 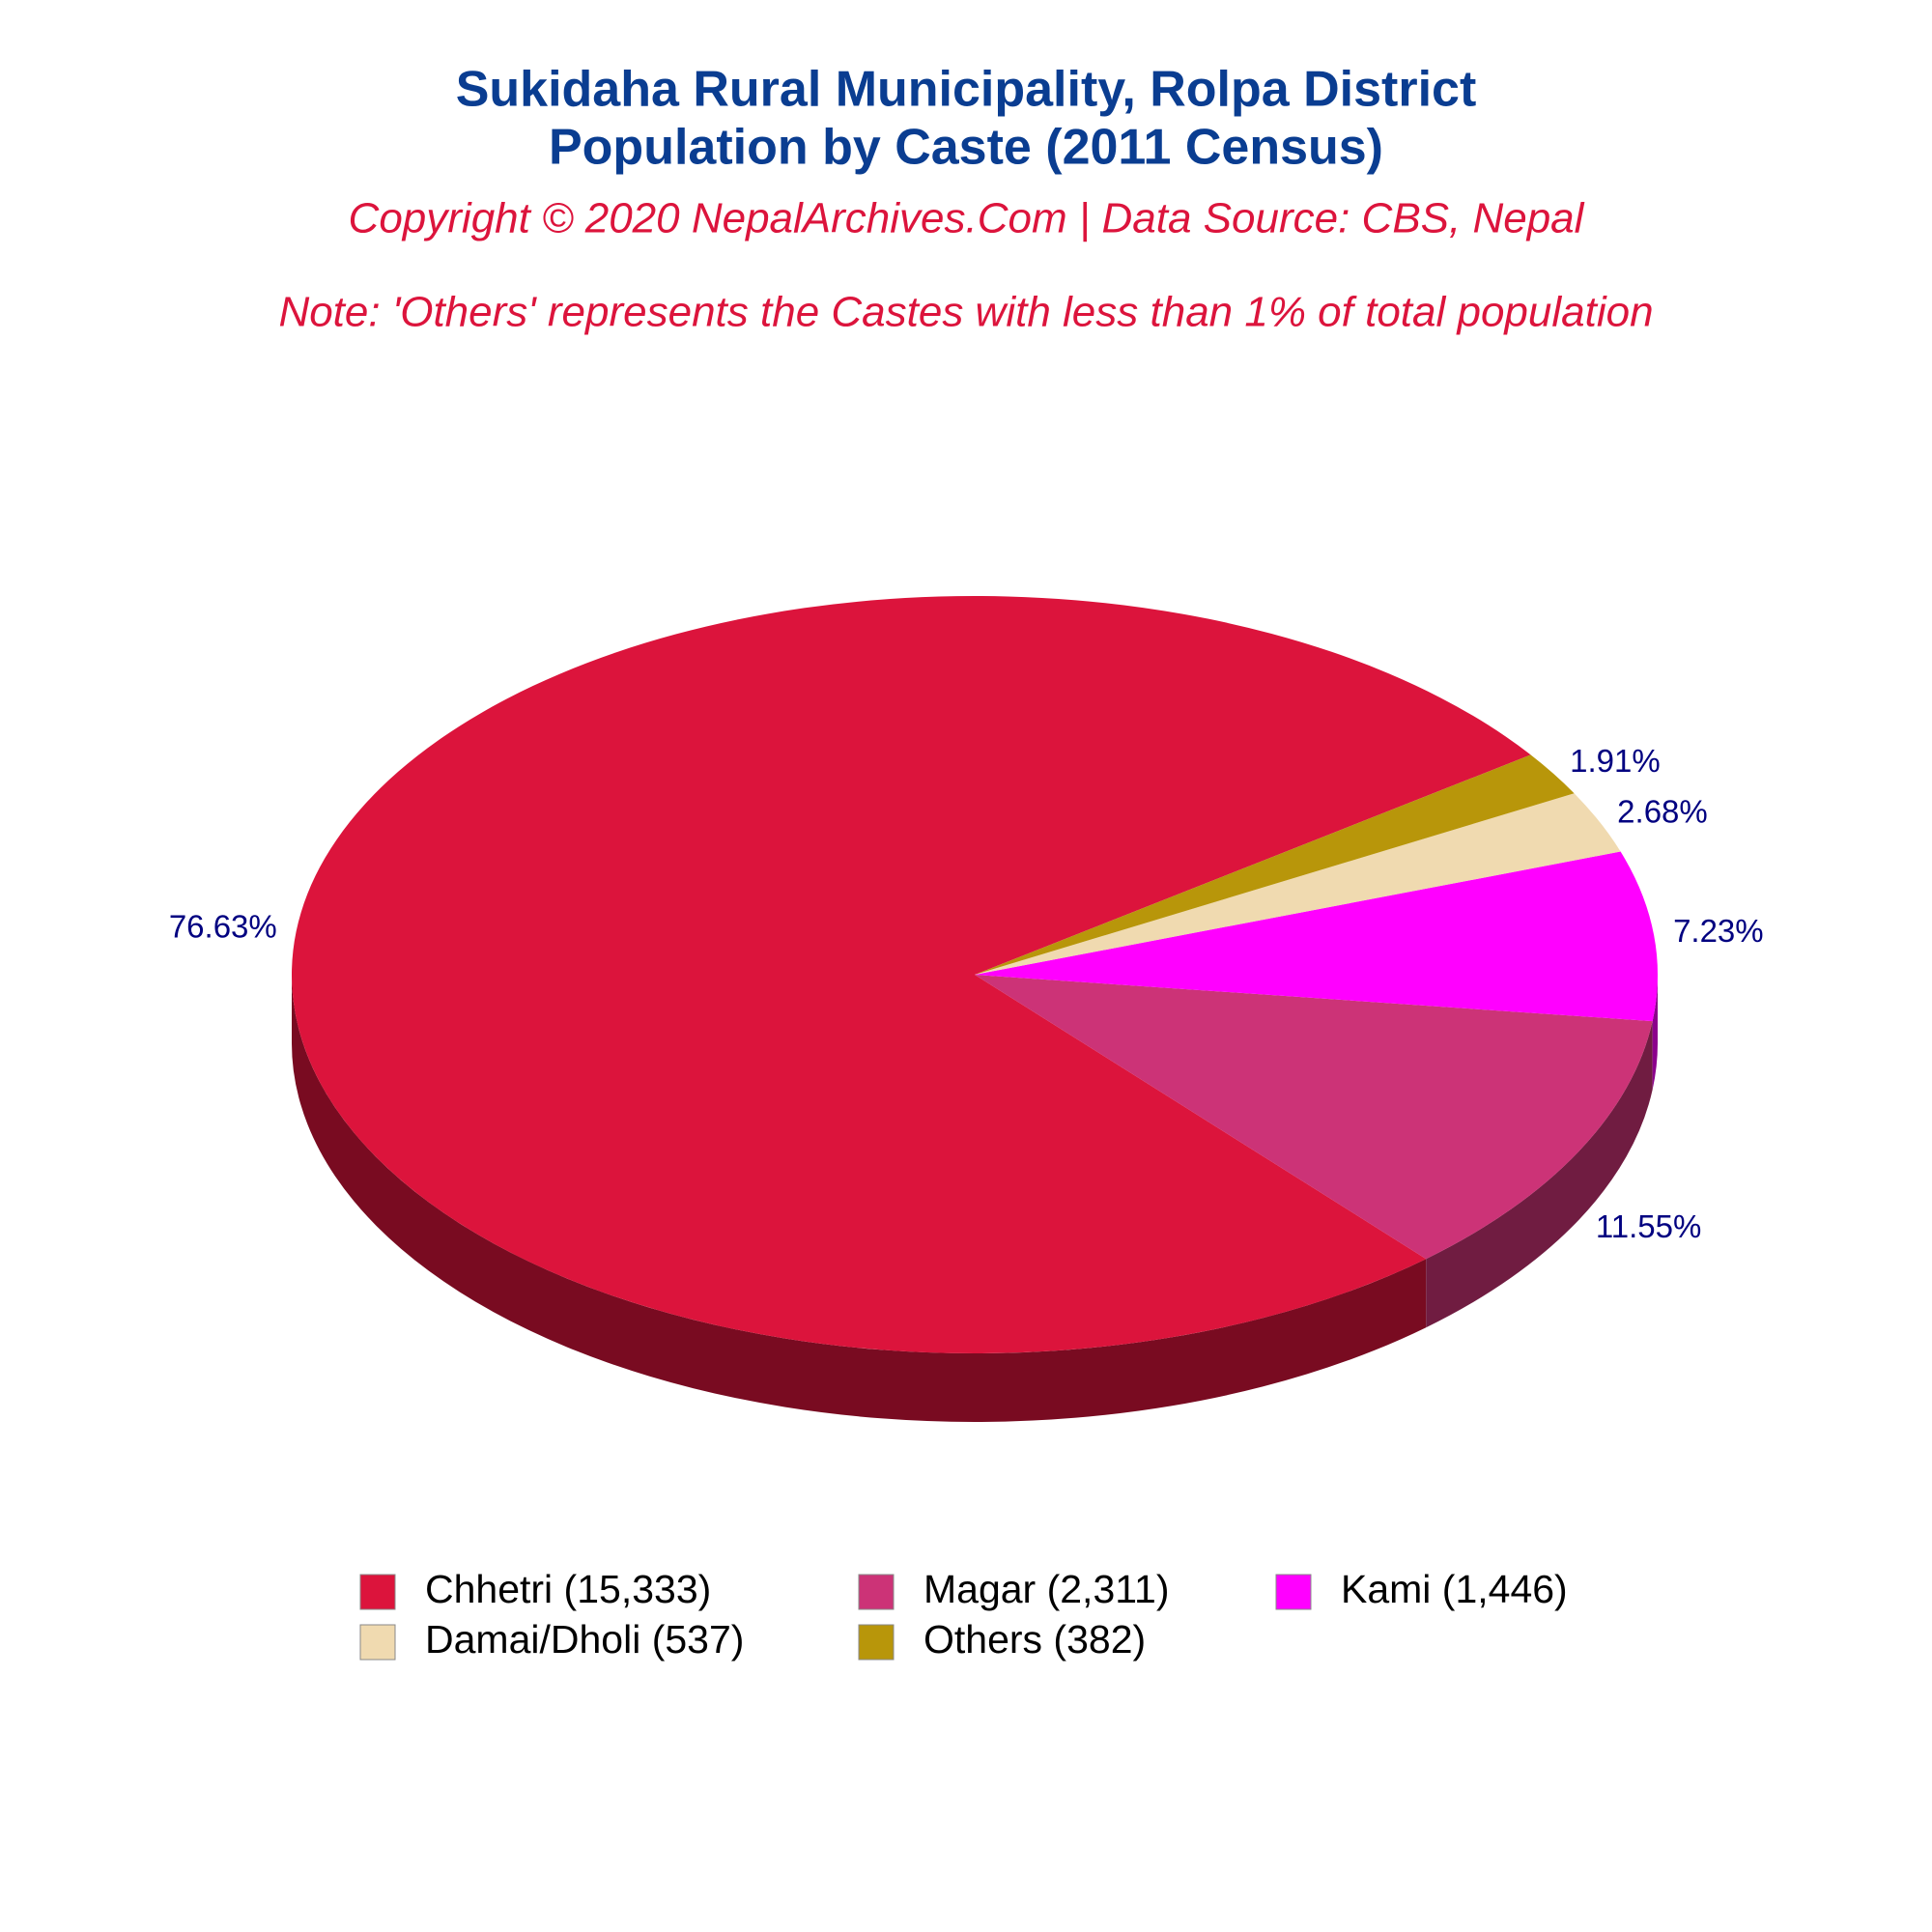 I want to click on data-label: 2.68%, so click(x=1662, y=811).